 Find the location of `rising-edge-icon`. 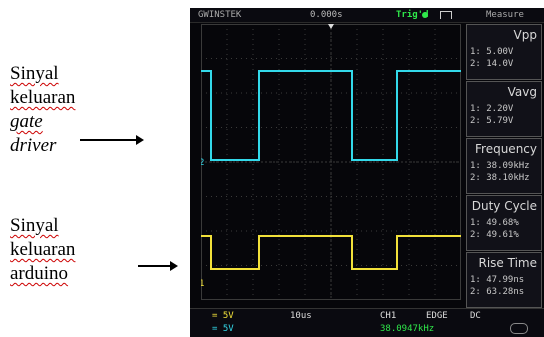

rising-edge-icon is located at coordinates (446, 15).